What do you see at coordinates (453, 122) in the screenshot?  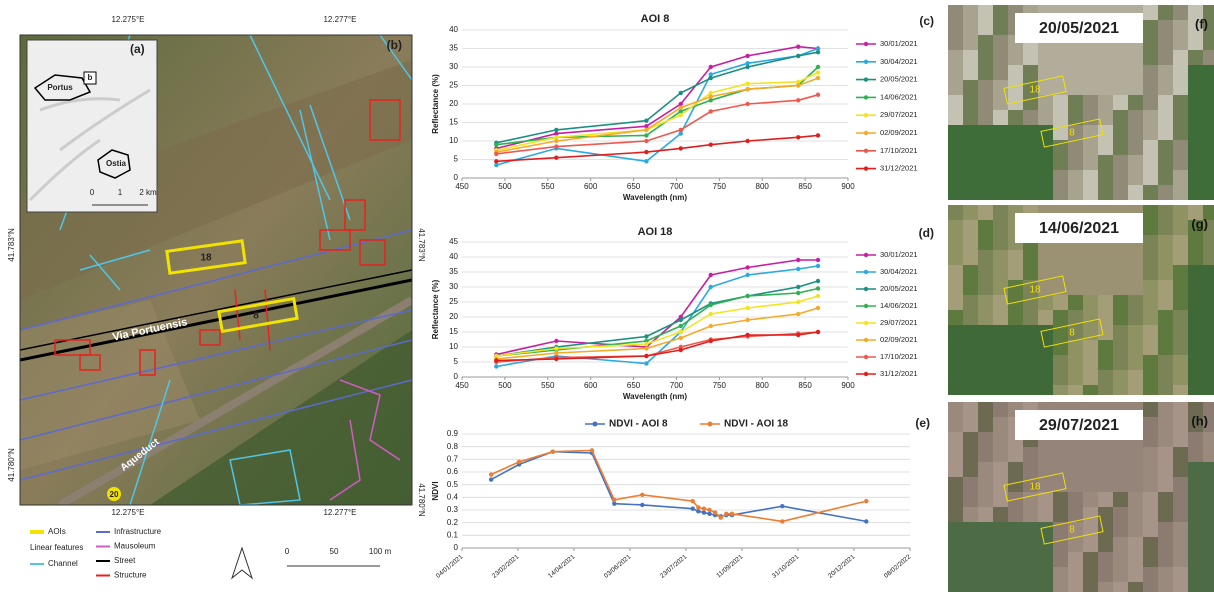 I see `y-tick-label: 15` at bounding box center [453, 122].